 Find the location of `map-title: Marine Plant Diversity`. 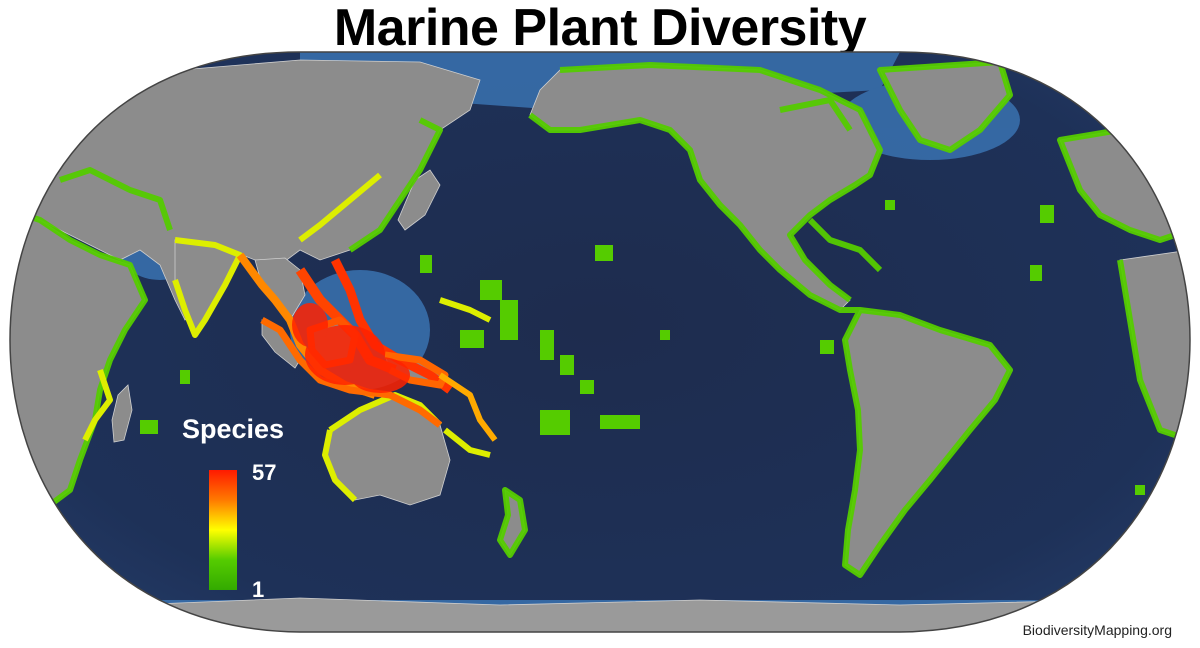

map-title: Marine Plant Diversity is located at coordinates (600, 28).